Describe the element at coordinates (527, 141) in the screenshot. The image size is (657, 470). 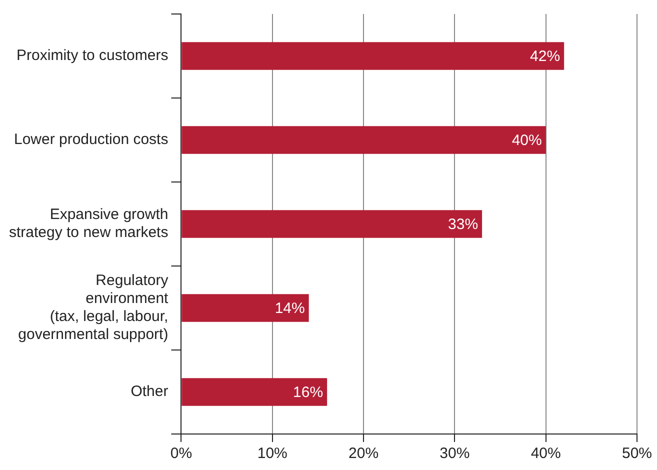
I see `data-label: 40%` at that location.